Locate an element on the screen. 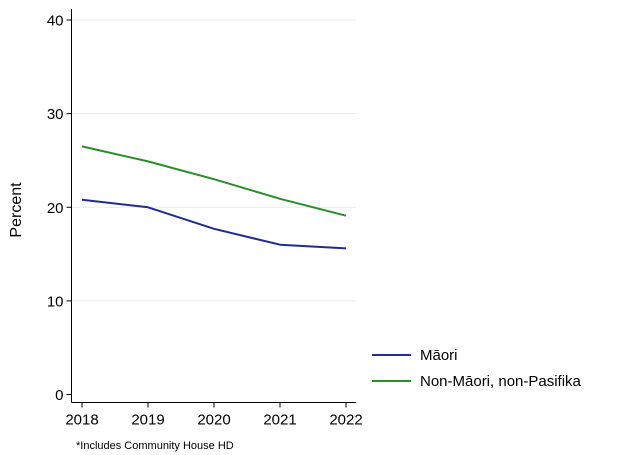 The width and height of the screenshot is (619, 455). x-tick-label: 2021 is located at coordinates (279, 420).